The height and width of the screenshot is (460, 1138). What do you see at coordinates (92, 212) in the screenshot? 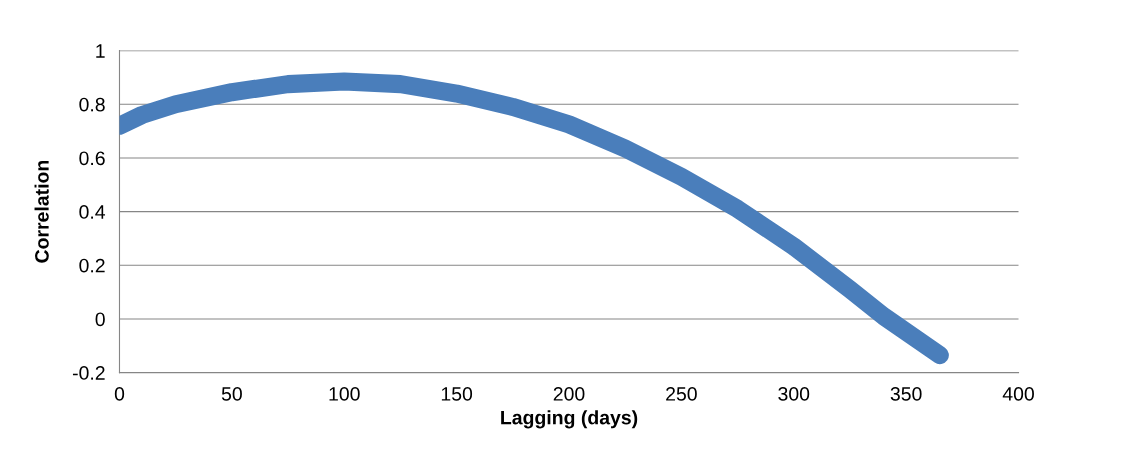
I see `y-tick-label: 0.4` at bounding box center [92, 212].